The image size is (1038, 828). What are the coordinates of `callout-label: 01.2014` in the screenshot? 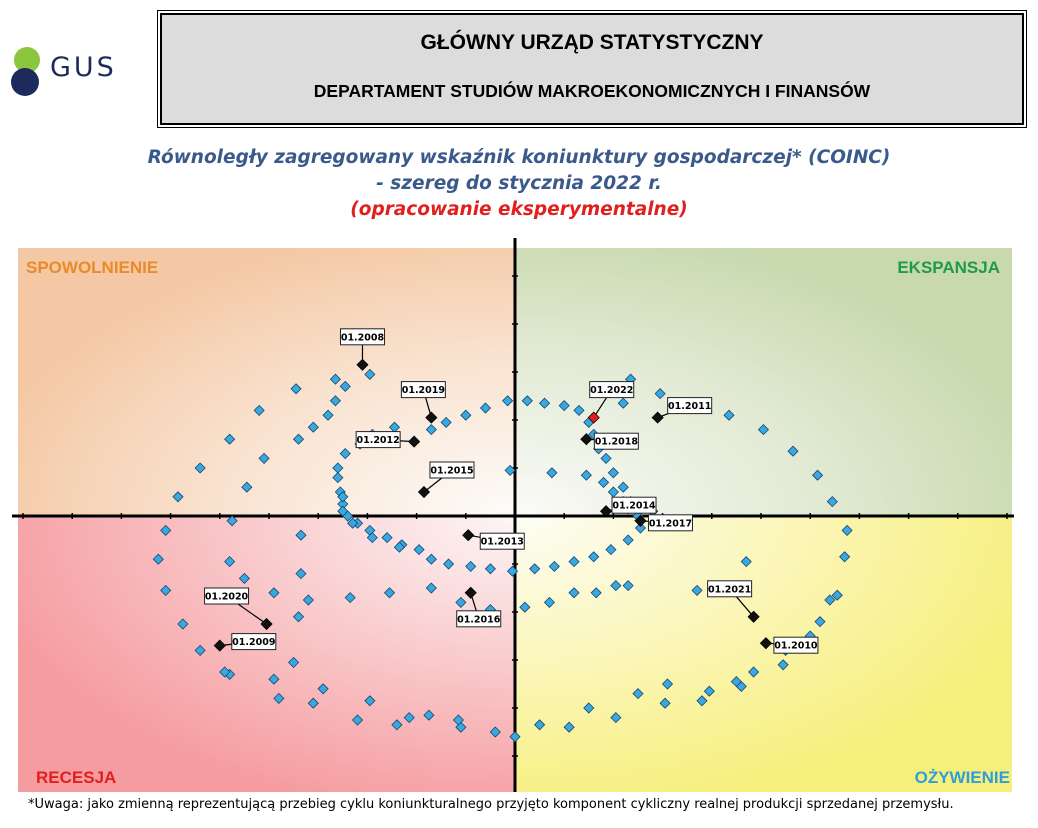 It's located at (634, 506).